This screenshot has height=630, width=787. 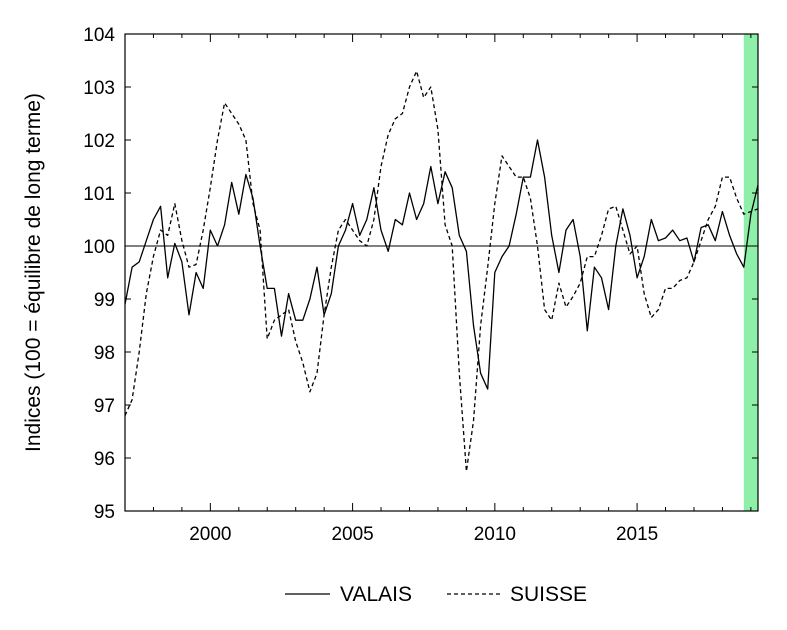 What do you see at coordinates (99, 247) in the screenshot?
I see `y-tick-label: 100` at bounding box center [99, 247].